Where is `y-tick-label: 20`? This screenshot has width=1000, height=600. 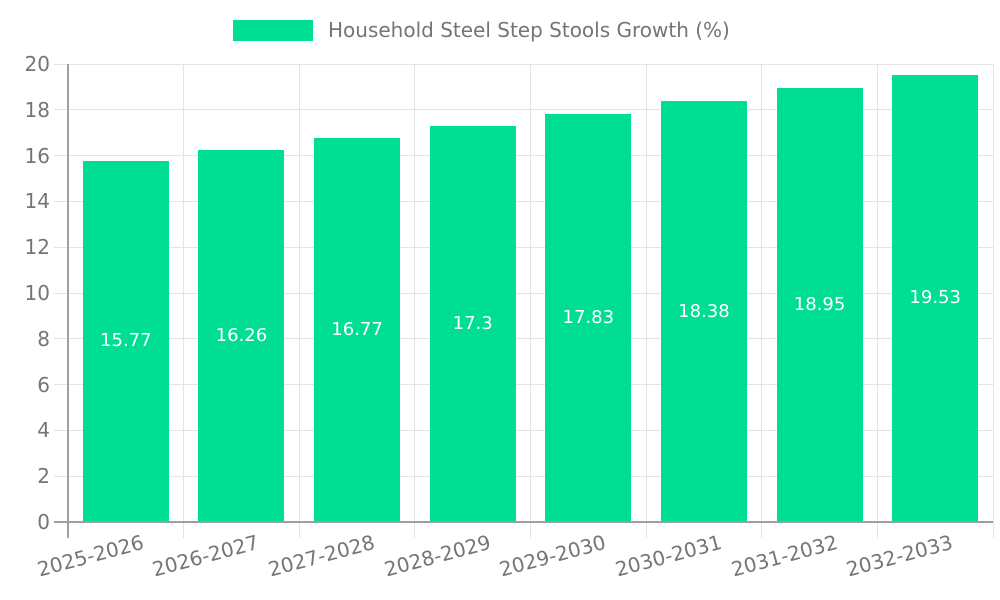
y-tick-label: 20 is located at coordinates (37, 64).